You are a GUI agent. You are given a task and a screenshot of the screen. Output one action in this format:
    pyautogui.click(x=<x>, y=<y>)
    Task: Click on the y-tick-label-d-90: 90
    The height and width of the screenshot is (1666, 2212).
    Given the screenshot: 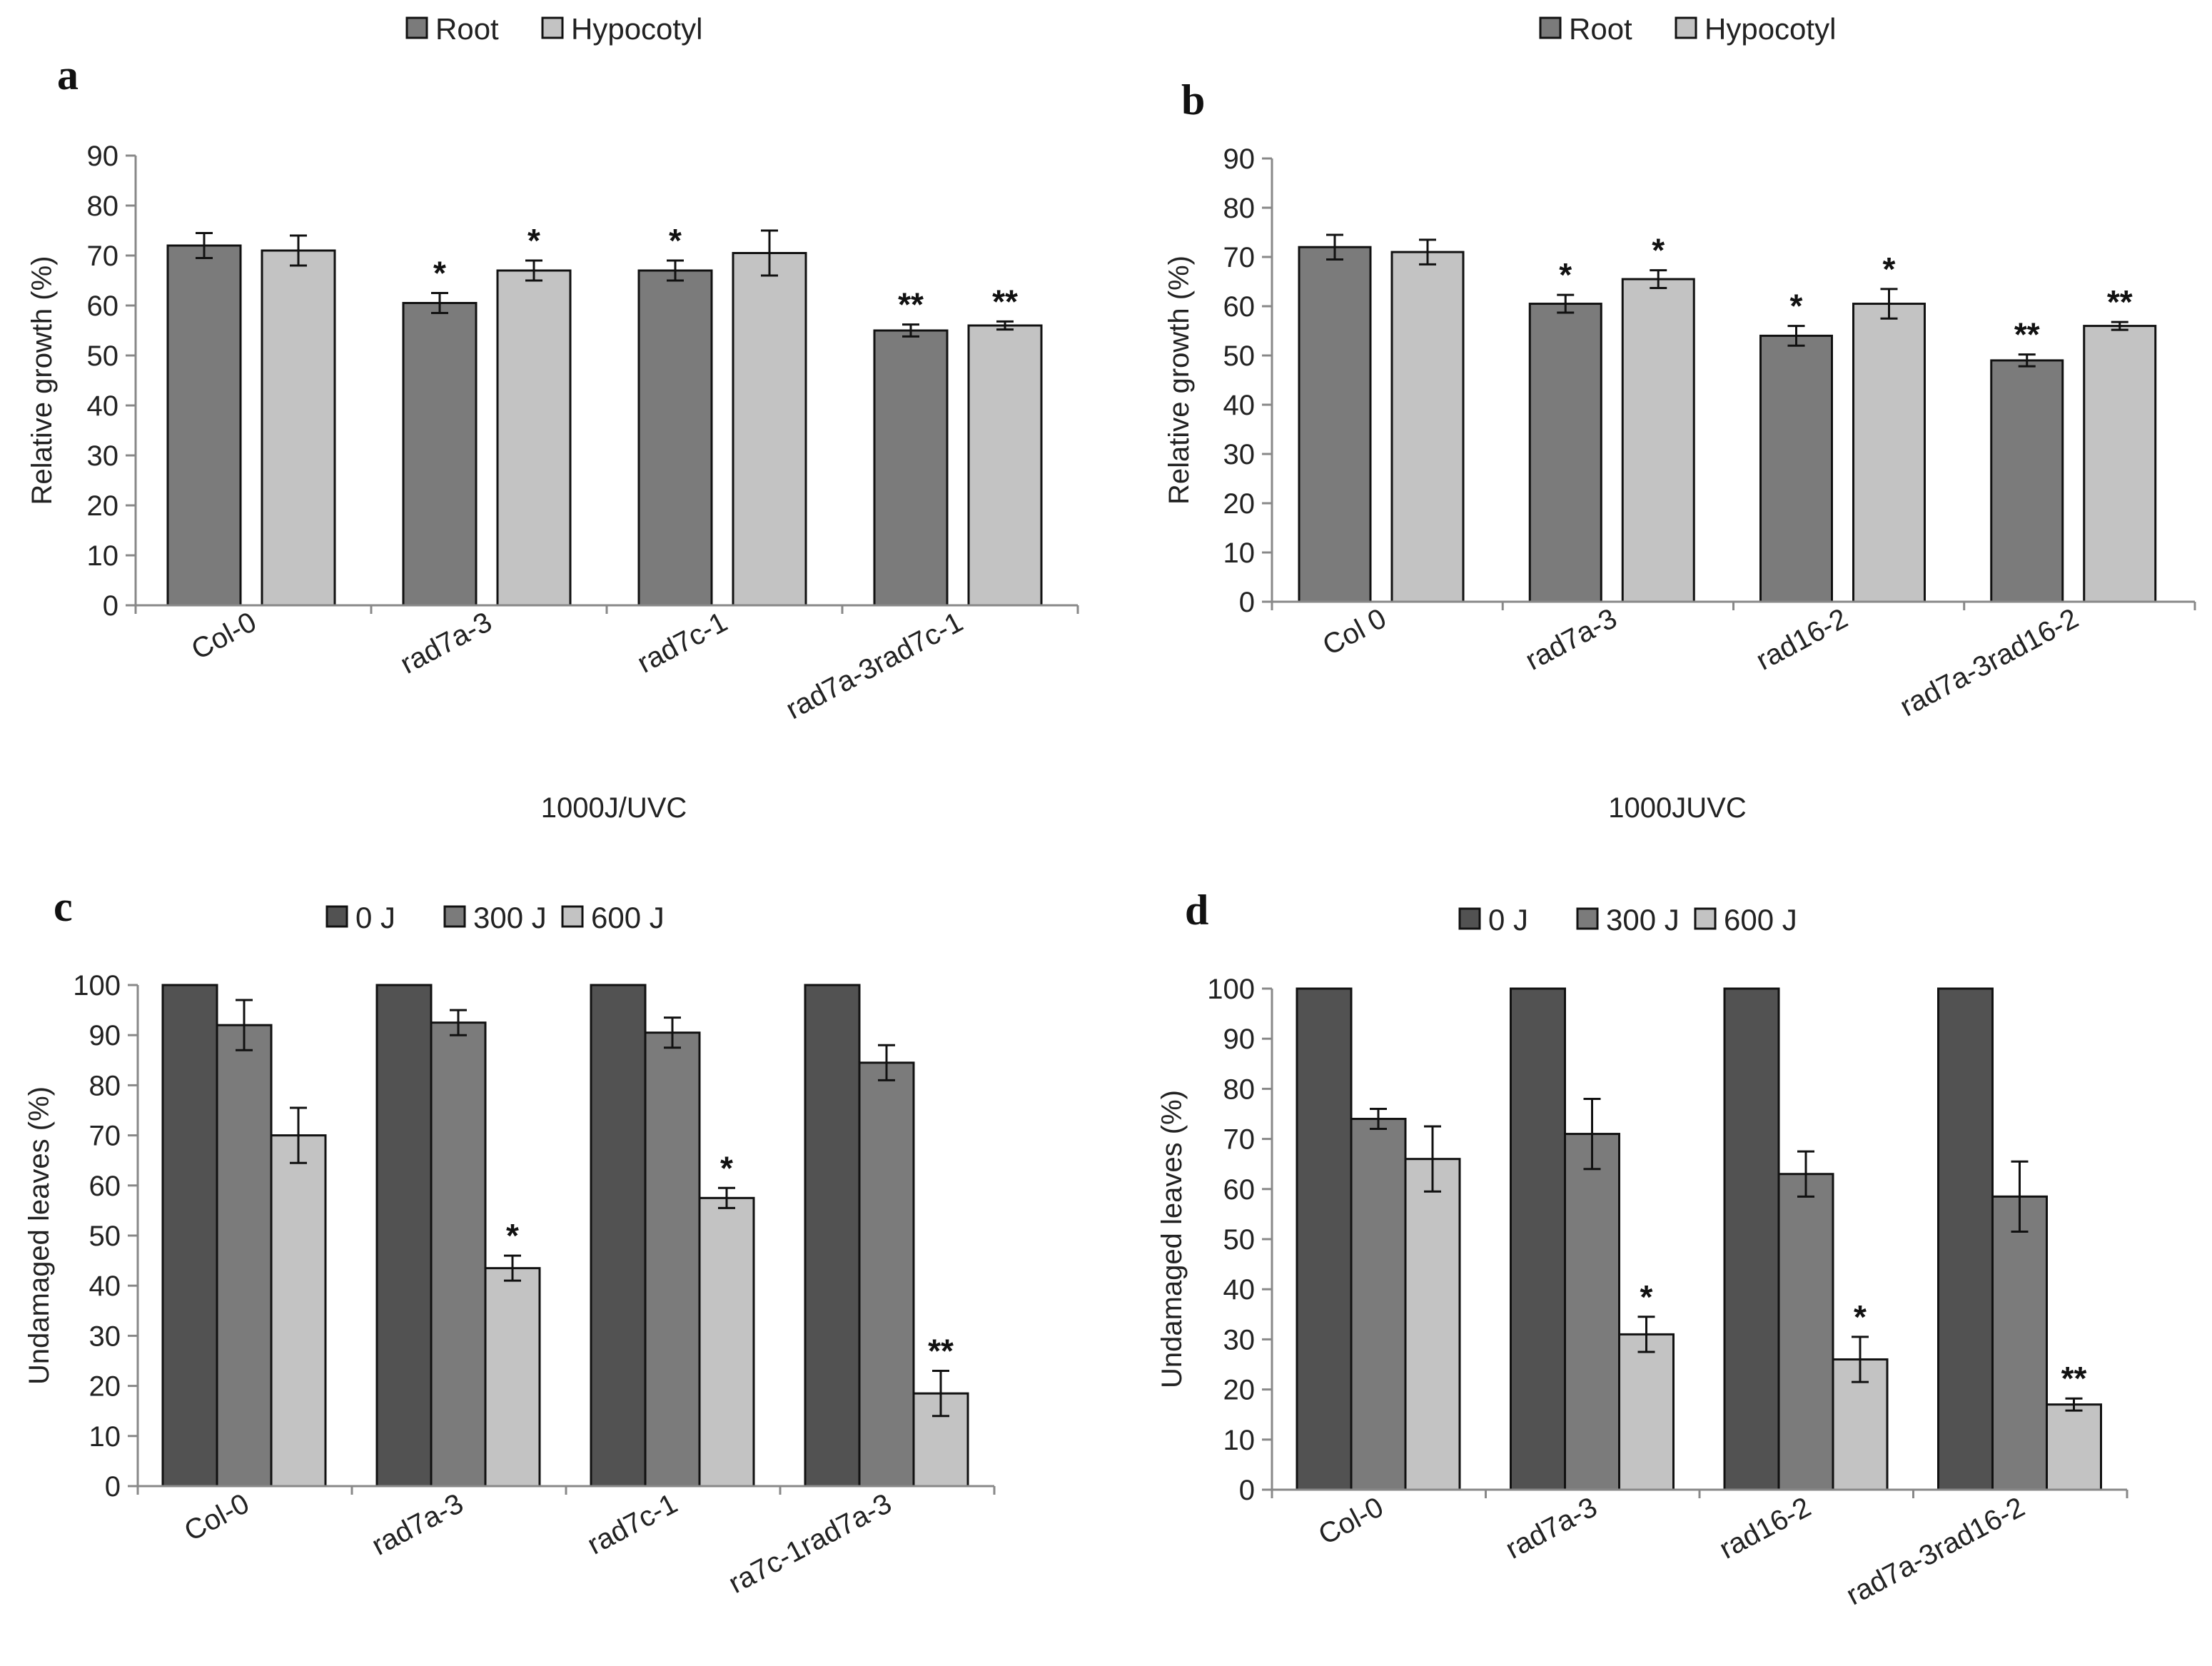 What is the action you would take?
    pyautogui.click(x=1239, y=1039)
    